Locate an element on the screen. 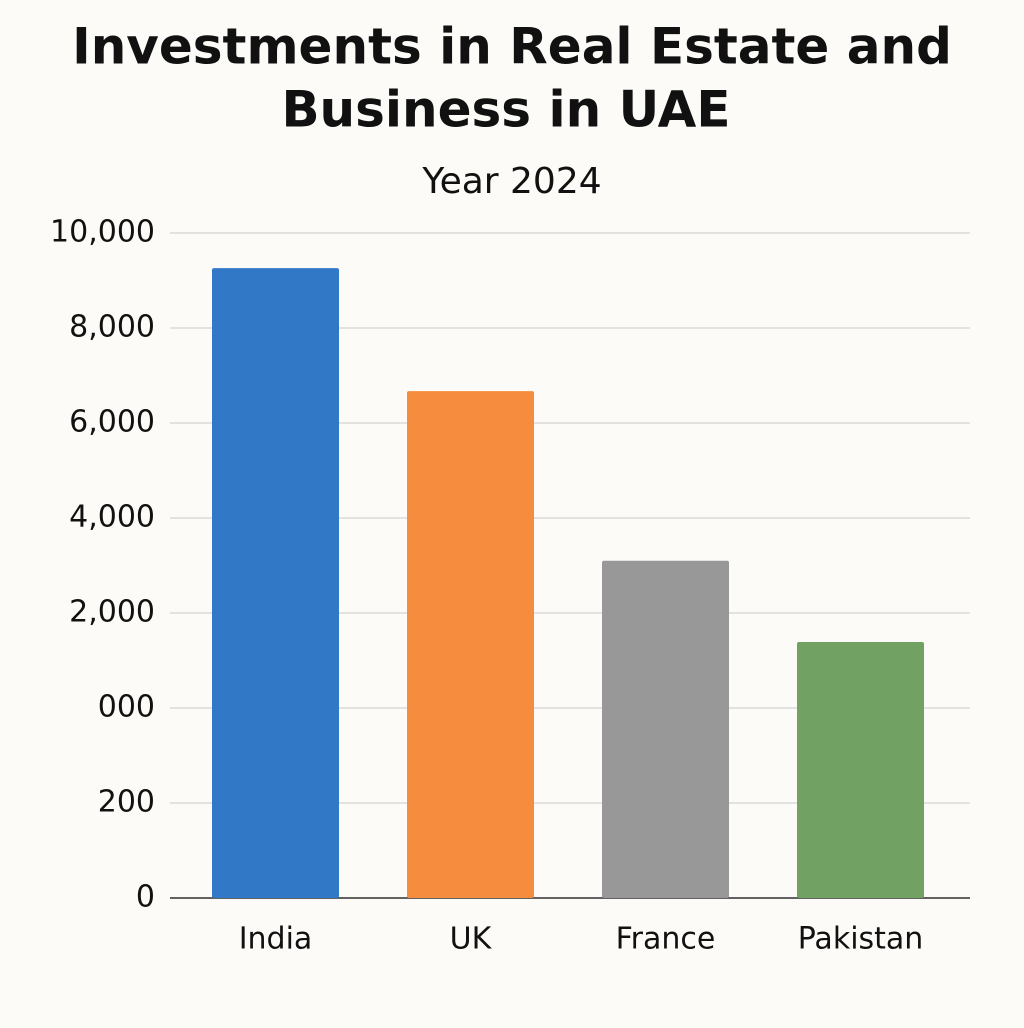  y-tick-label: 2,000 is located at coordinates (112, 612).